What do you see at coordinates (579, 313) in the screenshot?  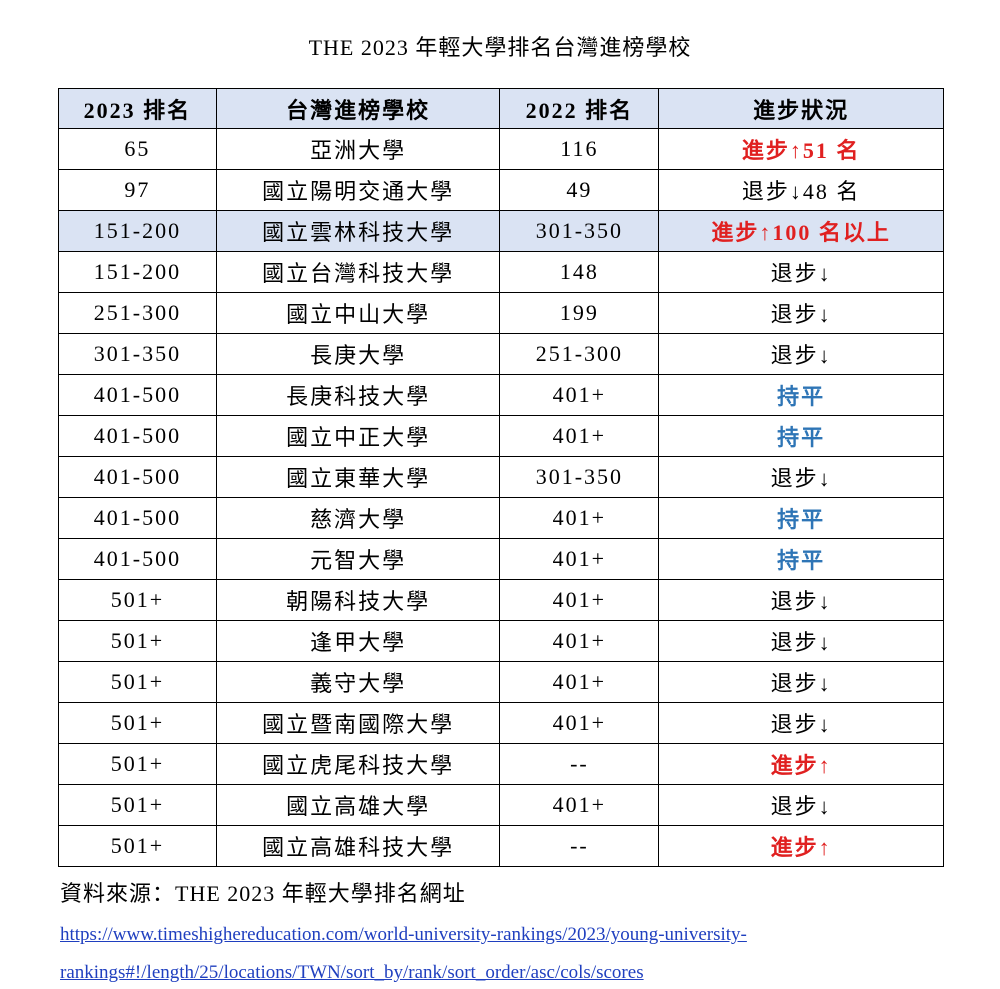 I see `table-cell: 199` at bounding box center [579, 313].